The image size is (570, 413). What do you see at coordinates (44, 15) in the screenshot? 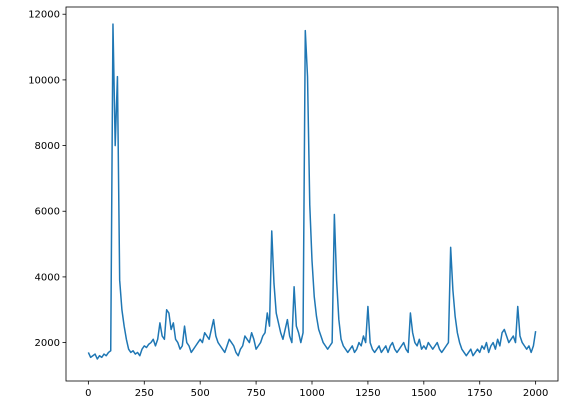
I see `y-tick-label: 12000` at bounding box center [44, 15].